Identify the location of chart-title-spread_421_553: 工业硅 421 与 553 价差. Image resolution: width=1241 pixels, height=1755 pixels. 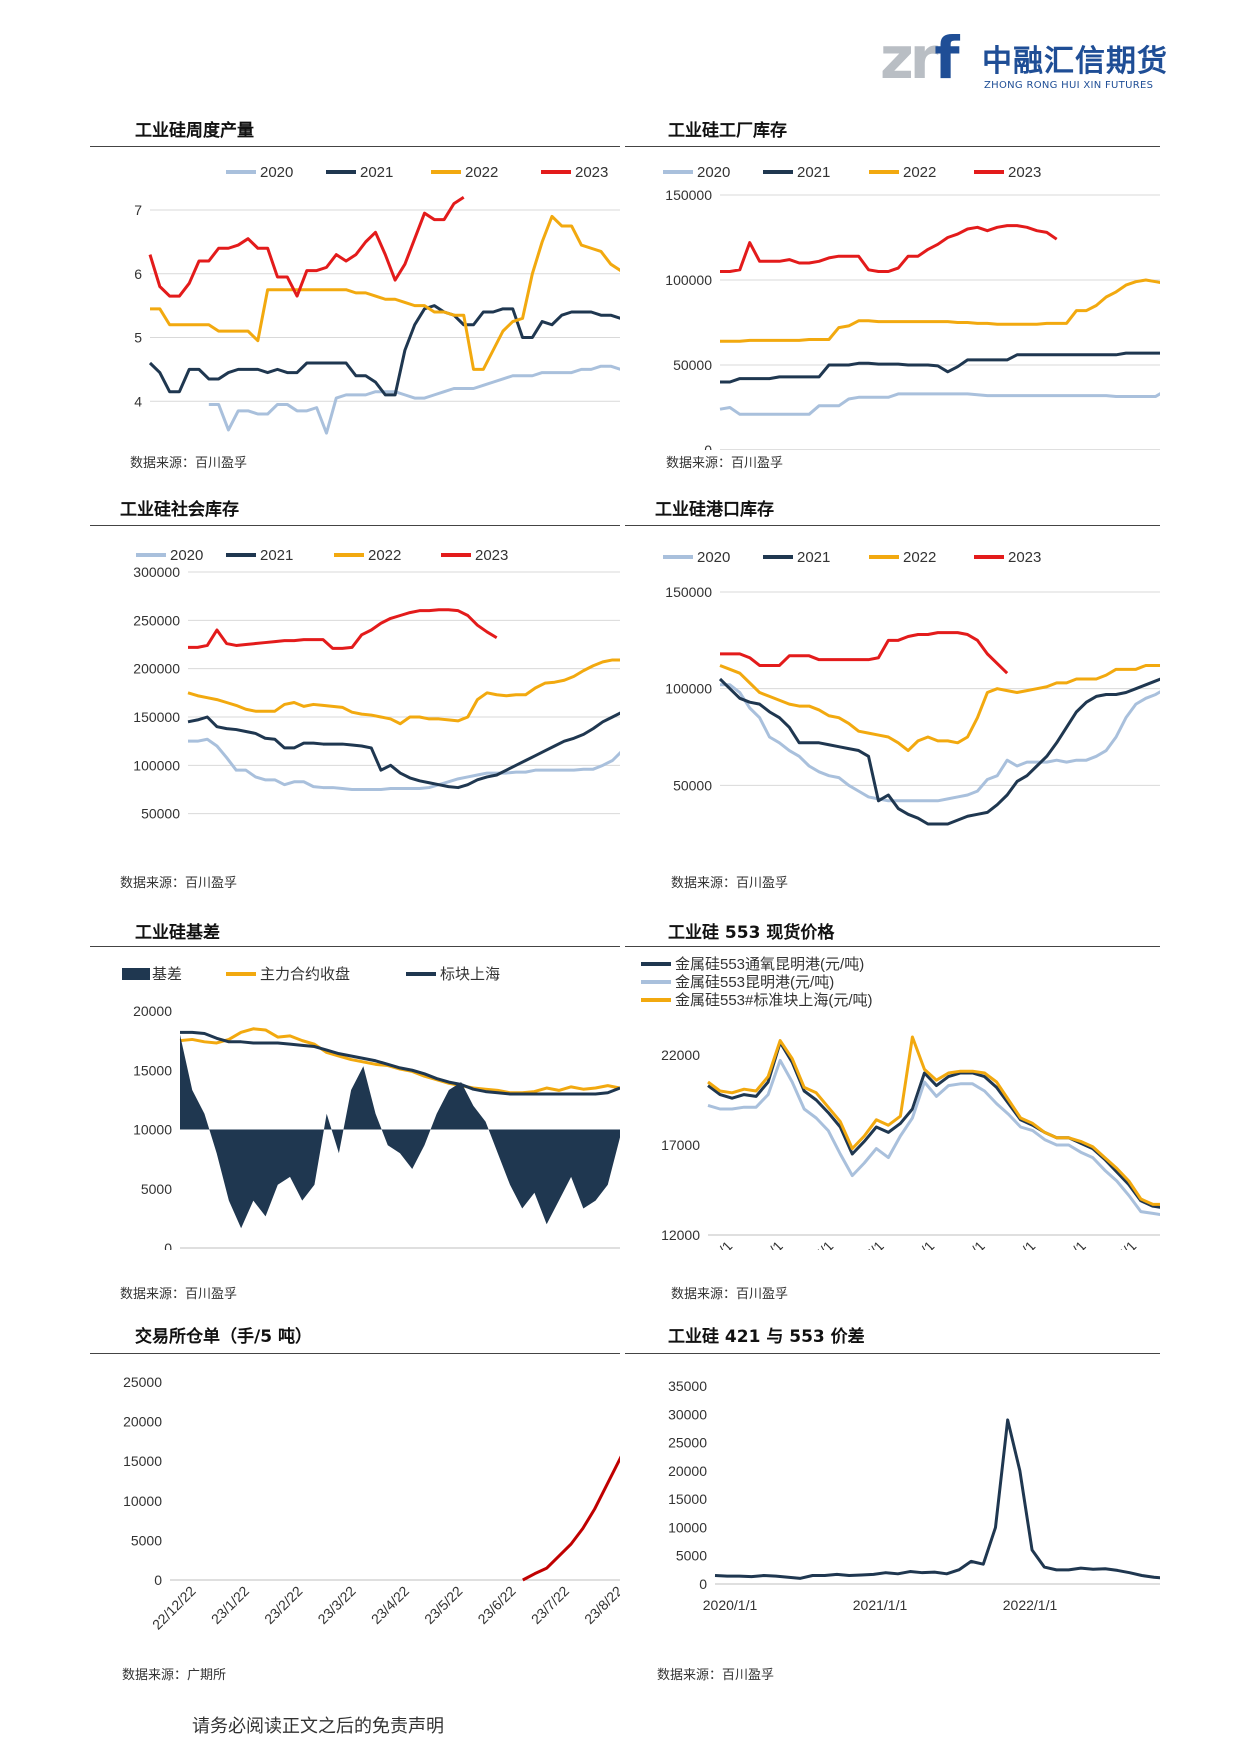
(766, 1337).